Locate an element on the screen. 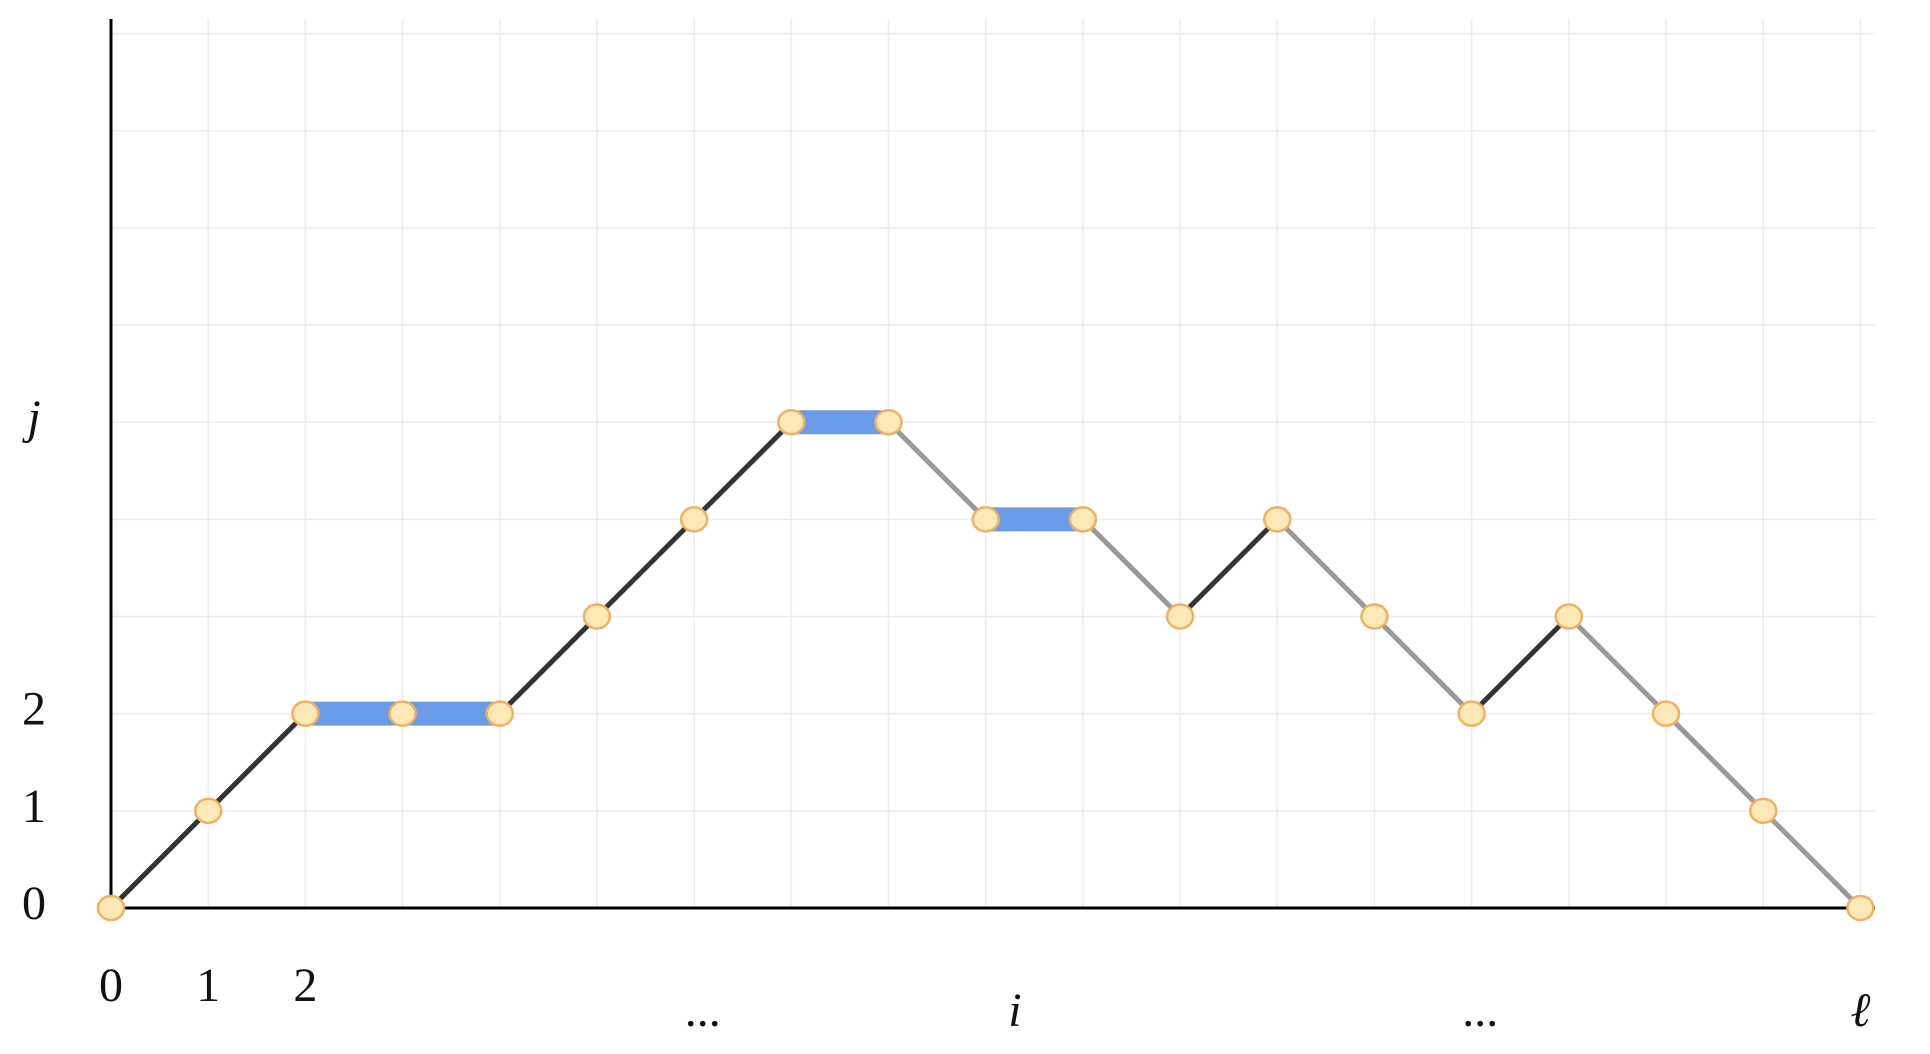 This screenshot has height=1054, width=1930. x-tick-label: i is located at coordinates (1014, 1010).